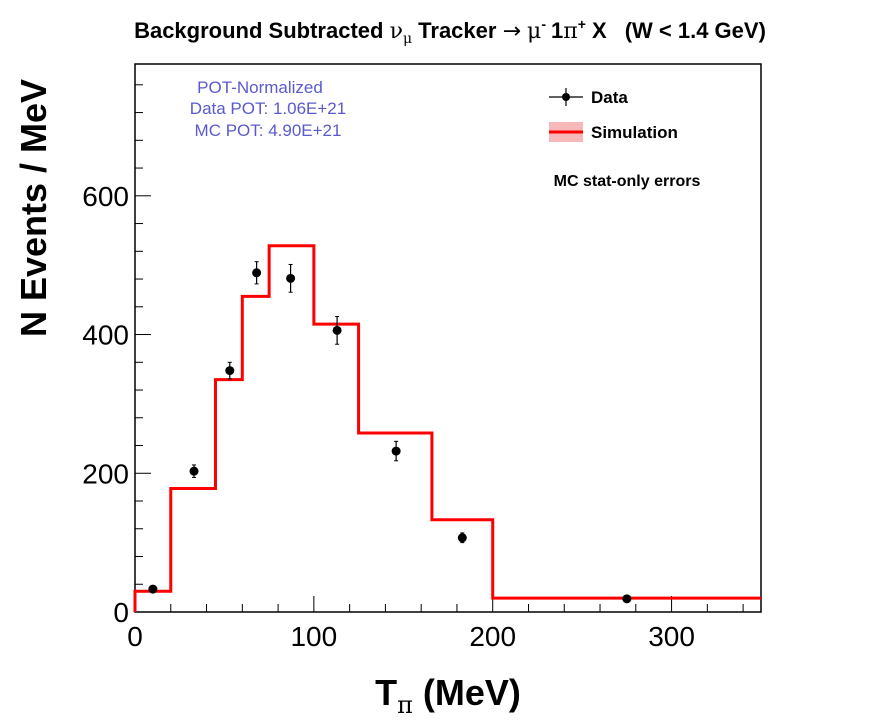 Image resolution: width=896 pixels, height=722 pixels. Describe the element at coordinates (268, 130) in the screenshot. I see `mc-pot-label: MC POT: 4.90E+21` at that location.